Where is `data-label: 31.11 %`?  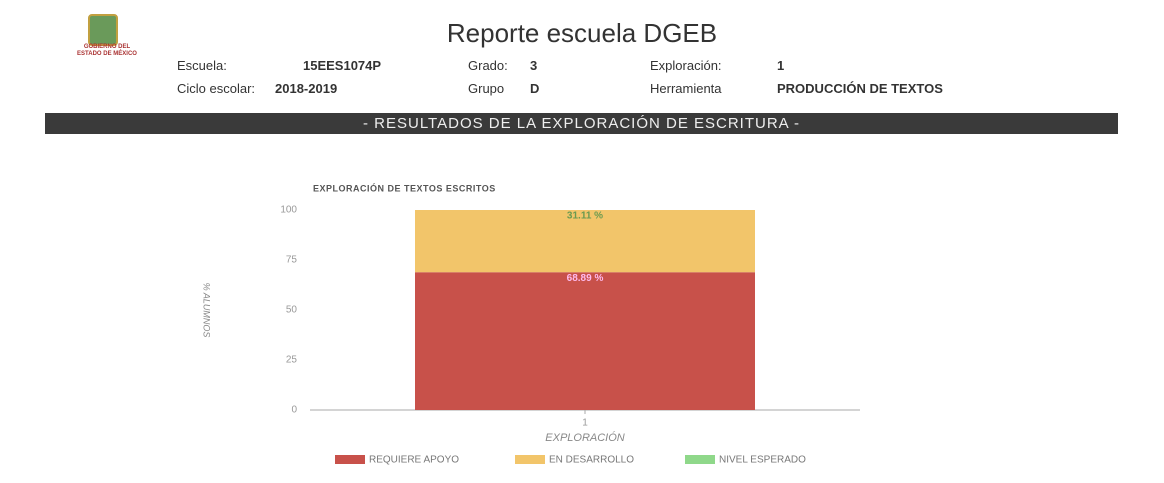 data-label: 31.11 % is located at coordinates (585, 216).